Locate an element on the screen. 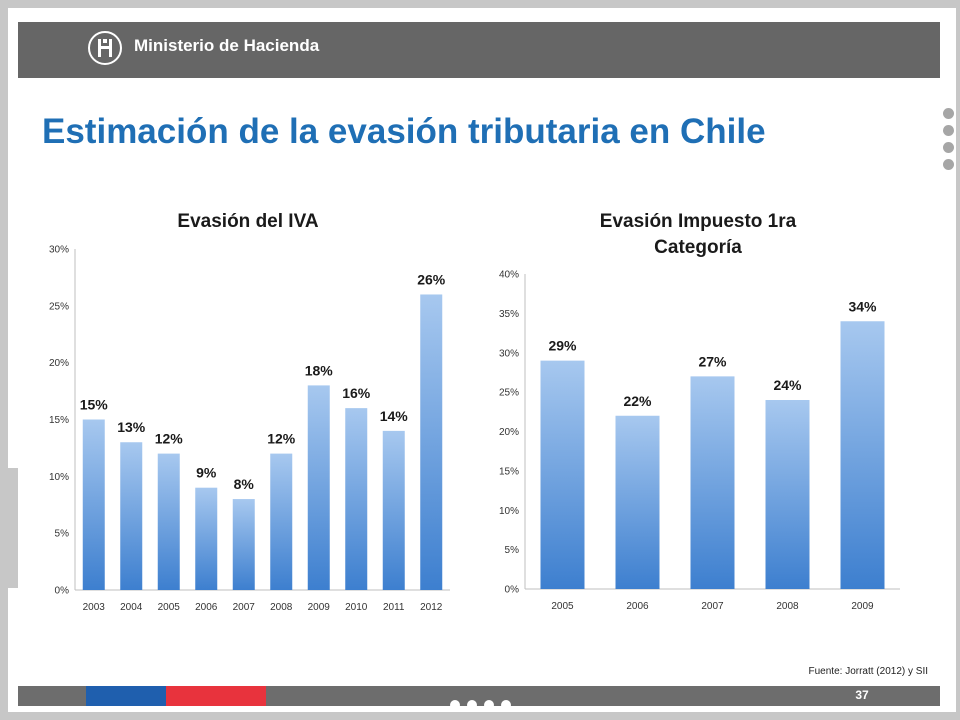  data-label: 9% is located at coordinates (206, 473).